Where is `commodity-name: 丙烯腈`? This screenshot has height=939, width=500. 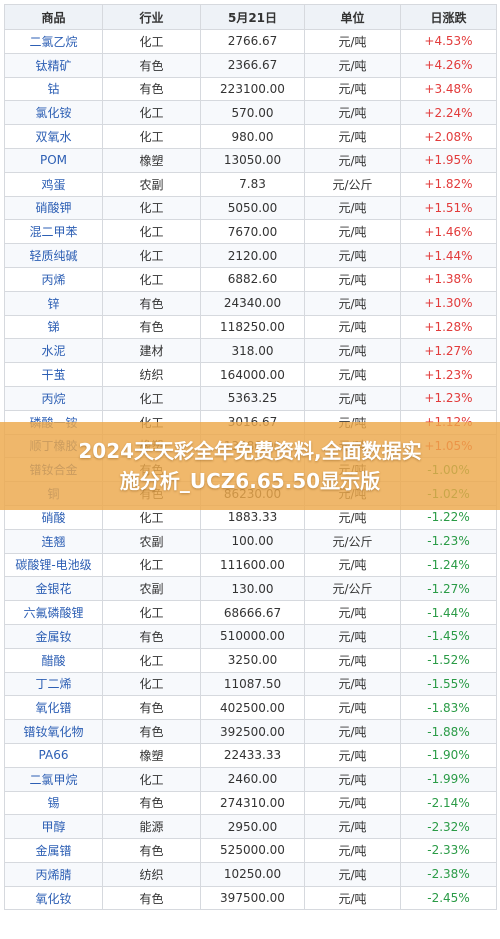
commodity-name: 丙烯腈 is located at coordinates (53, 874).